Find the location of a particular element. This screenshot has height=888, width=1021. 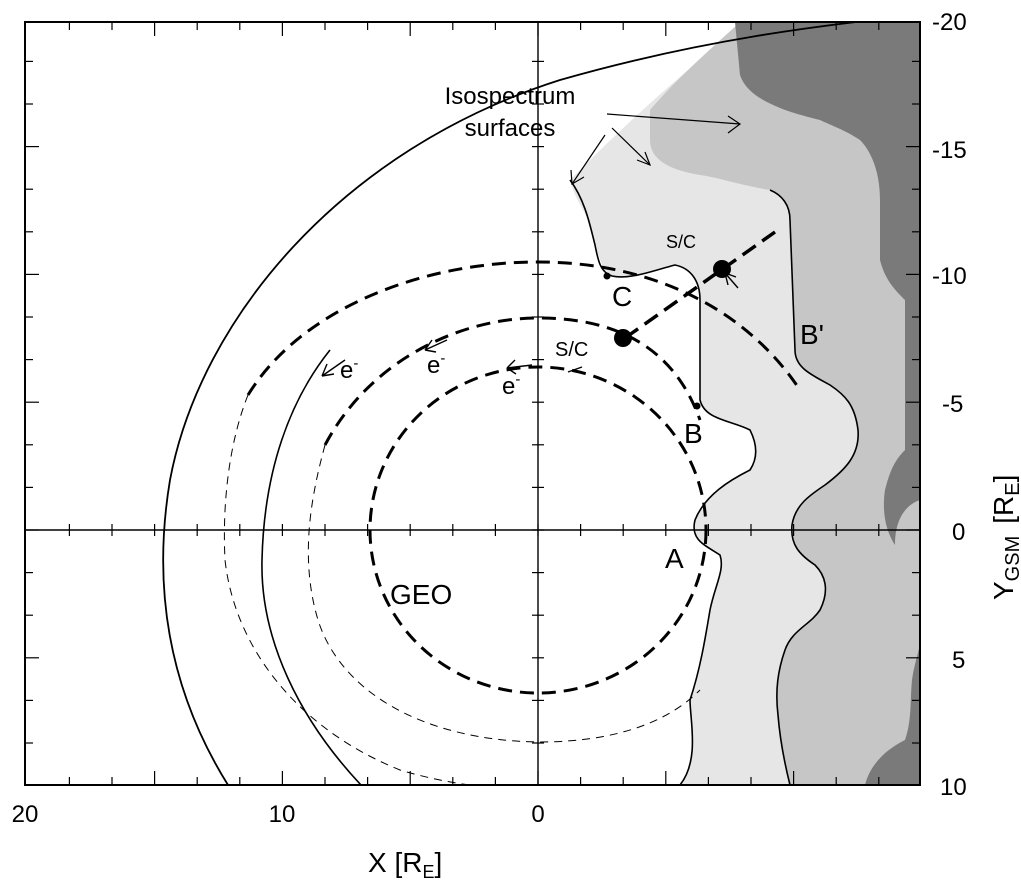

isospectrum-boundary-middle is located at coordinates (814, 487).